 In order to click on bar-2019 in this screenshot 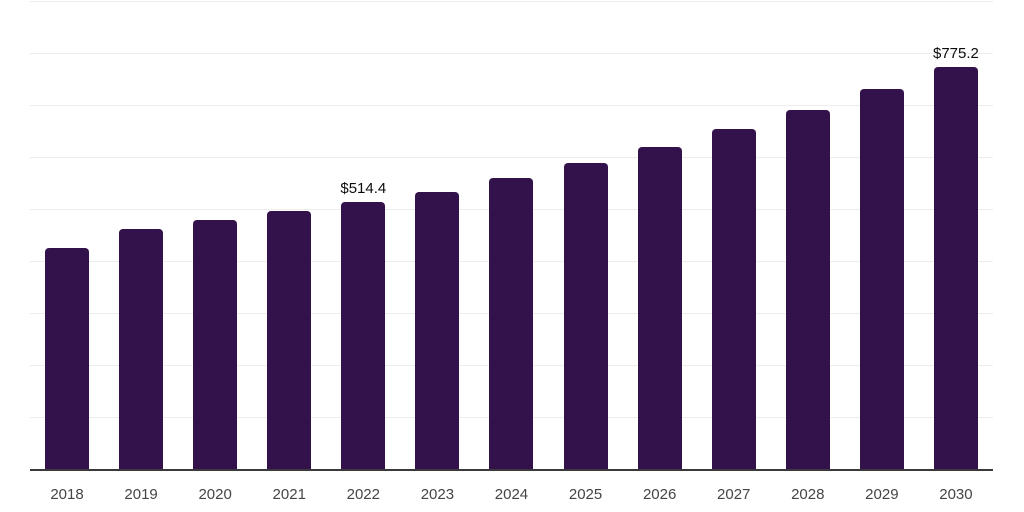, I will do `click(141, 349)`.